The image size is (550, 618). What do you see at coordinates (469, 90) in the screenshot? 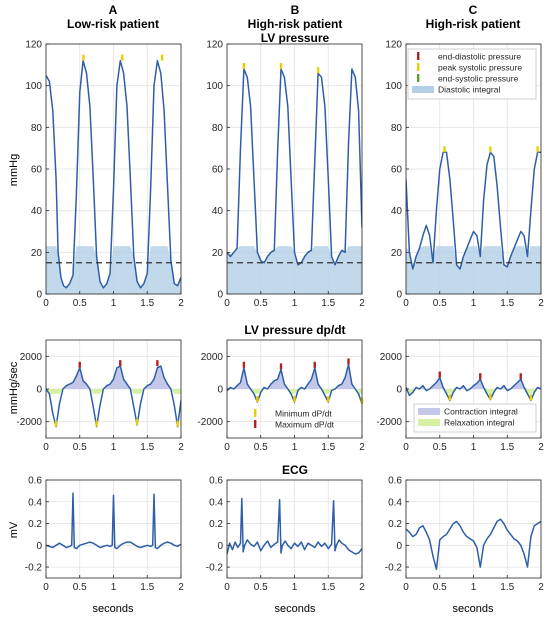
I see `legend-label: Diastolic integral` at bounding box center [469, 90].